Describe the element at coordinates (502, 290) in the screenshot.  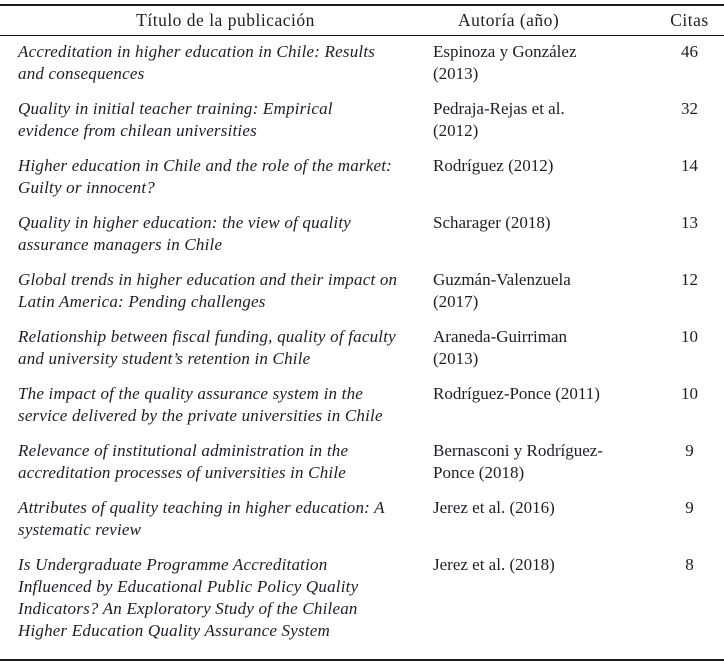
I see `publication-author: Guzmán-Valenzuela (2017)` at that location.